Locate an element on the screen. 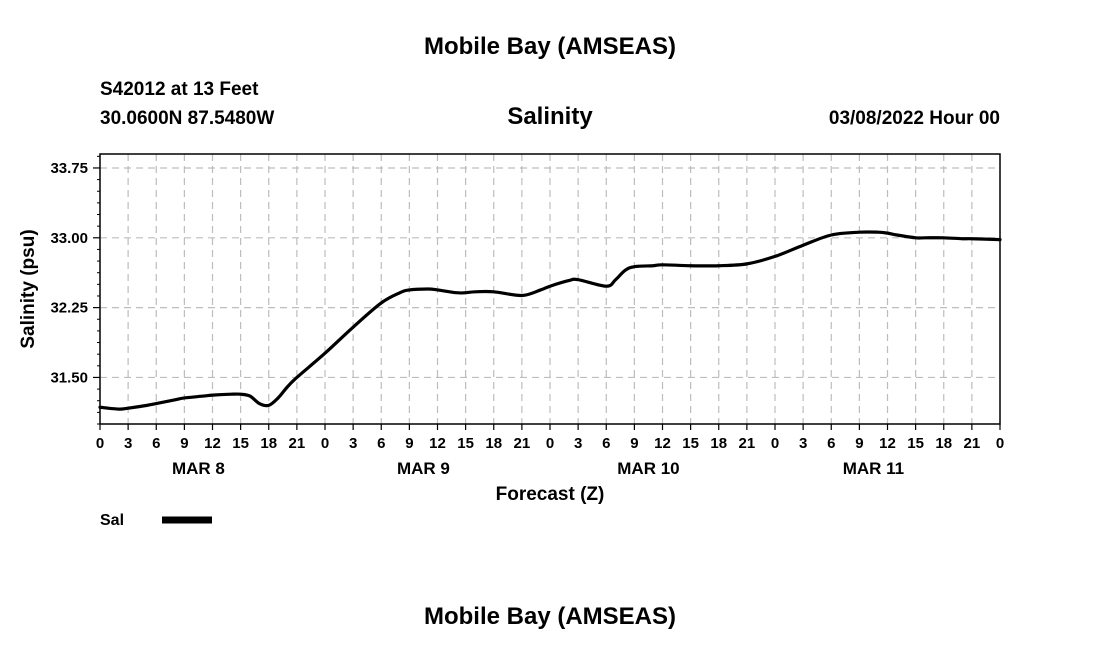 This screenshot has width=1100, height=650. chart-main-title: Mobile Bay (AMSEAS) is located at coordinates (550, 46).